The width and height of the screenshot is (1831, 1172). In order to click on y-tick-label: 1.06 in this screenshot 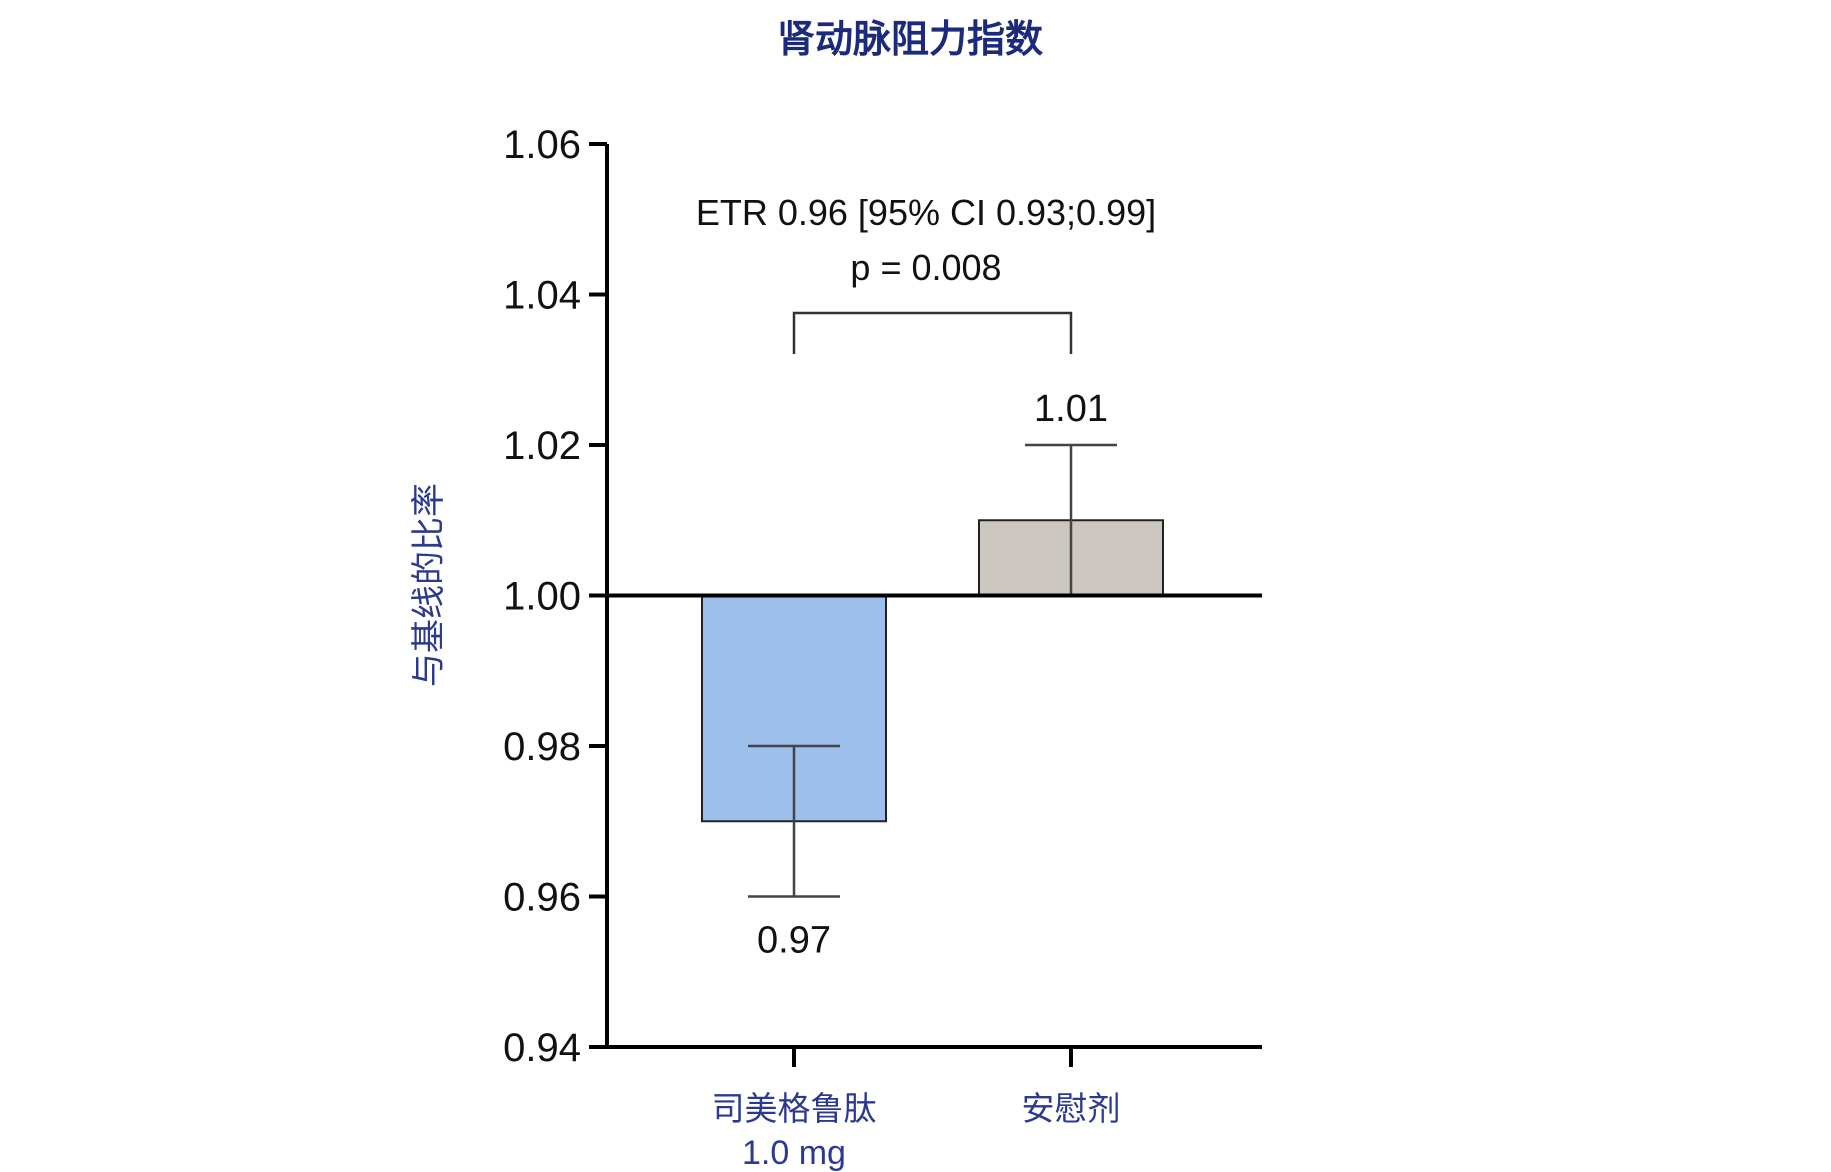, I will do `click(542, 145)`.